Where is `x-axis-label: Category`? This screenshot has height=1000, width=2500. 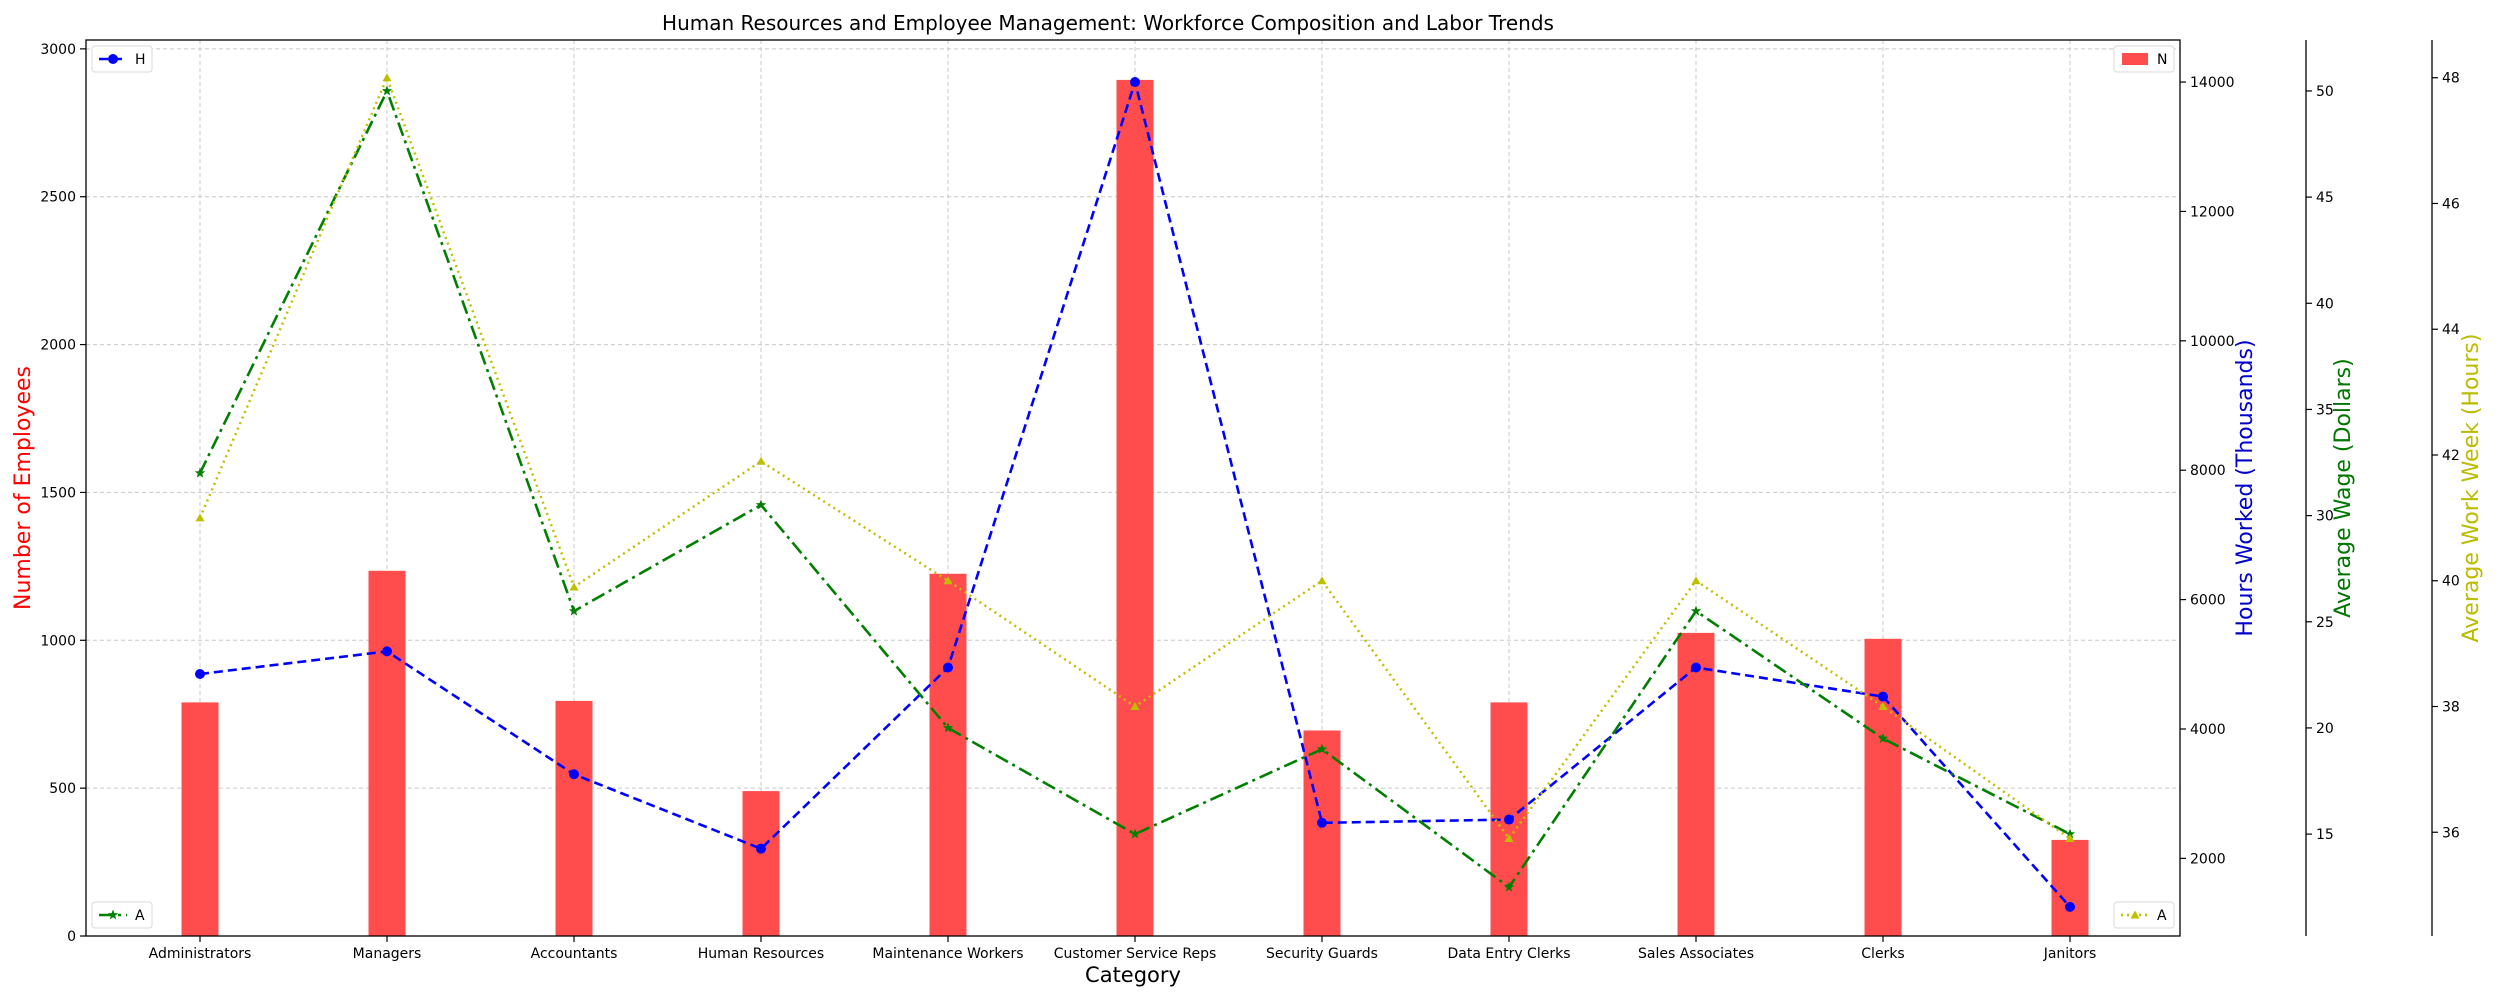 x-axis-label: Category is located at coordinates (1133, 975).